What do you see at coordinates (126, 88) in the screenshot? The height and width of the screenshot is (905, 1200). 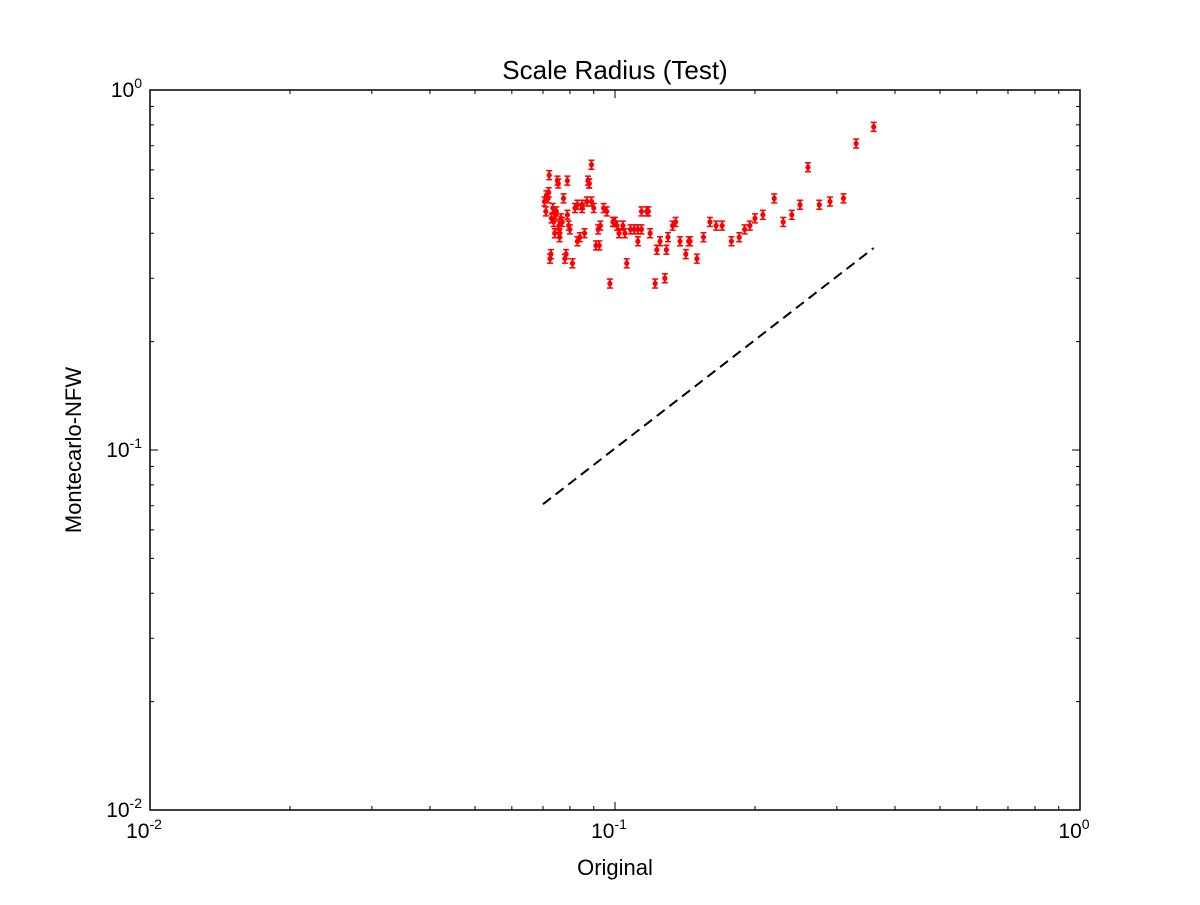 I see `y-tick-label: 10⁰` at bounding box center [126, 88].